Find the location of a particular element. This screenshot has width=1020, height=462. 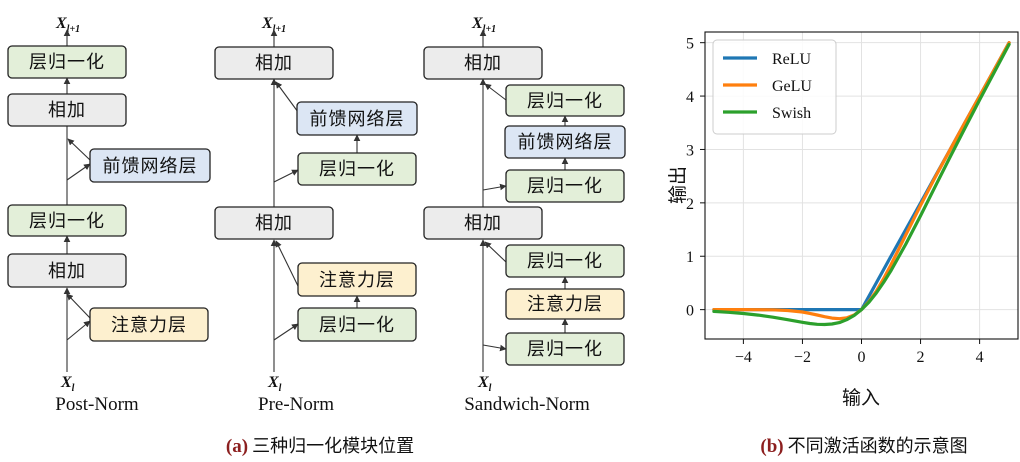

pre-norm-block-ffn is located at coordinates (357, 118).